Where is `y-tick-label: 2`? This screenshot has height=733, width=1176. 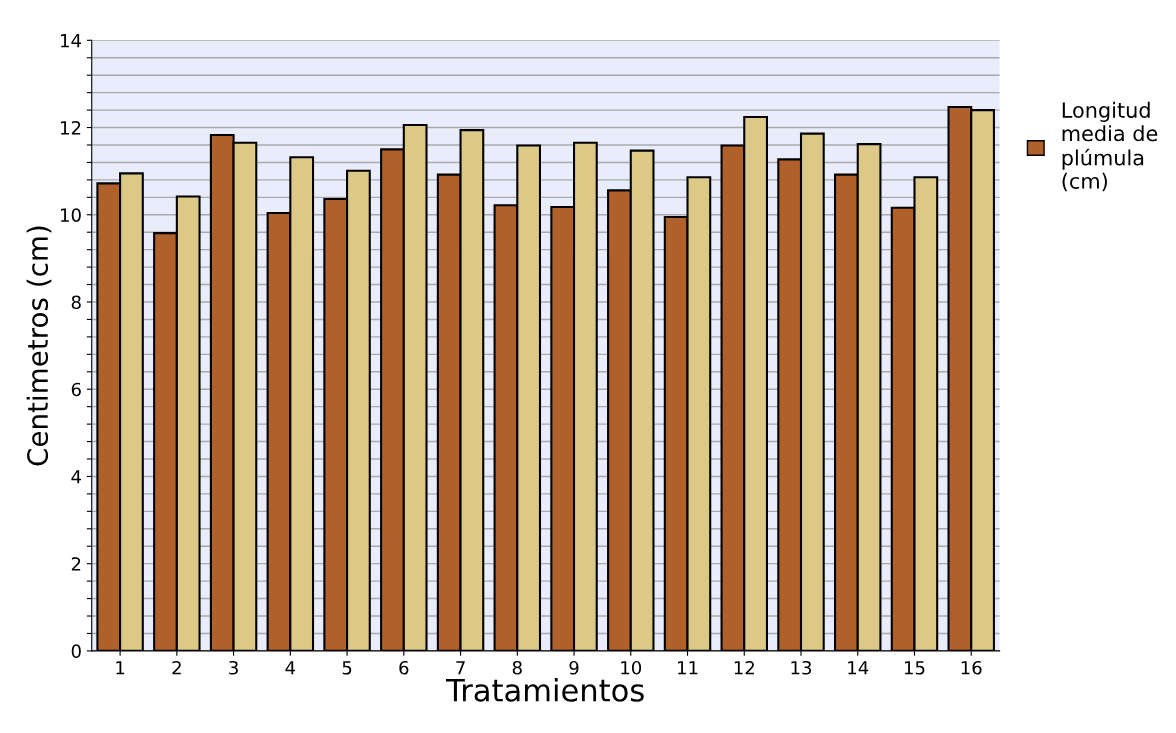
y-tick-label: 2 is located at coordinates (76, 564).